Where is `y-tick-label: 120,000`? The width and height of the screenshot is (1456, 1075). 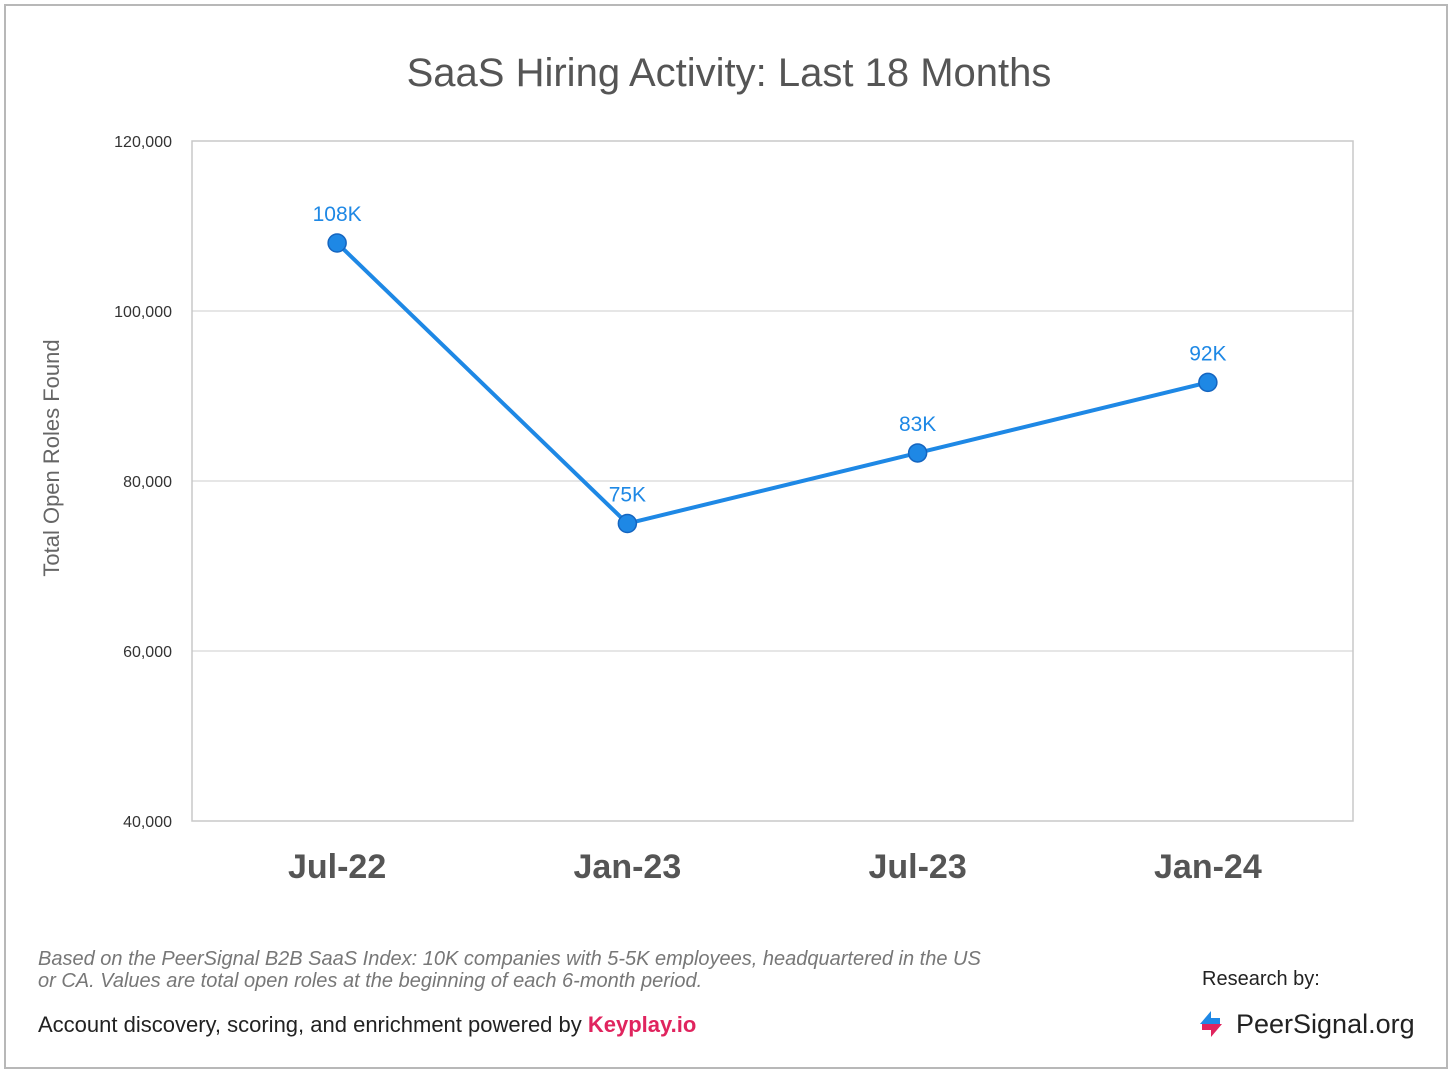 y-tick-label: 120,000 is located at coordinates (143, 142).